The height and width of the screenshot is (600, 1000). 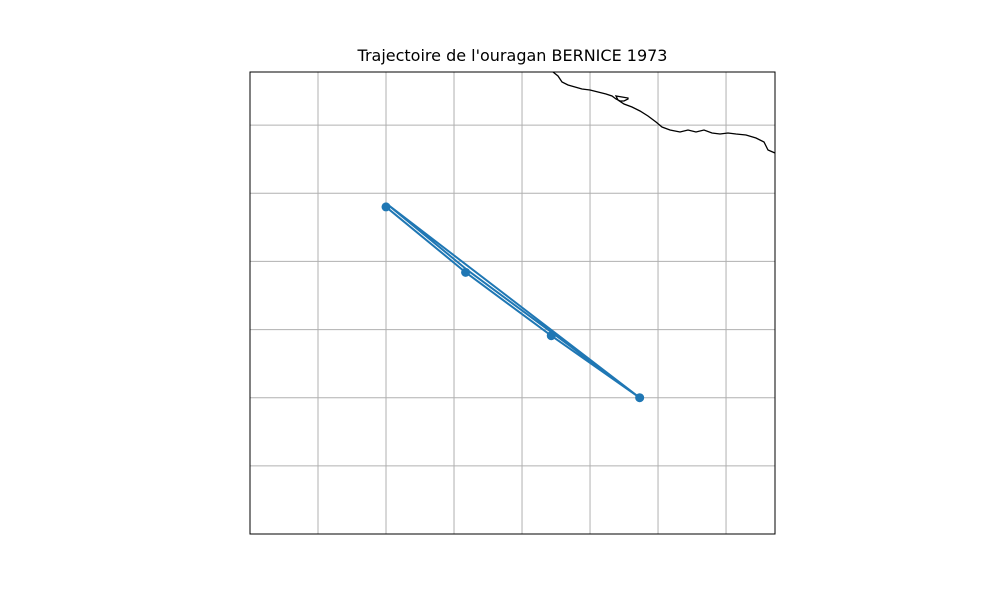 I want to click on coastline, so click(x=664, y=112).